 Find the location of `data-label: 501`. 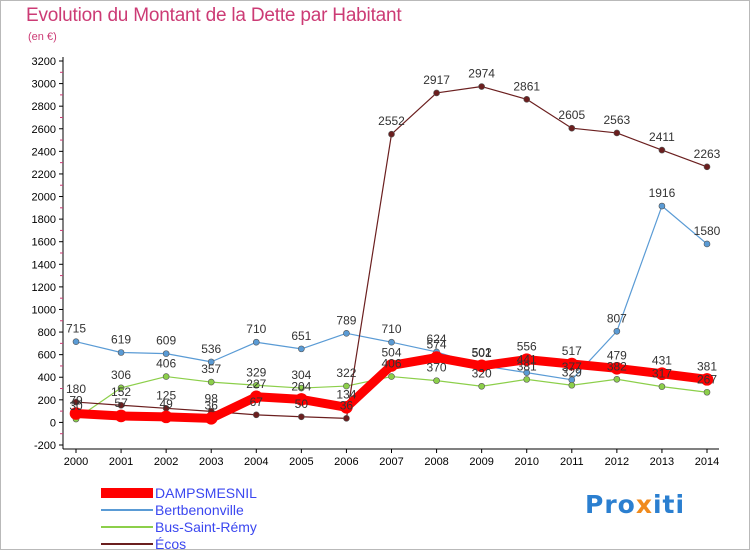

data-label: 501 is located at coordinates (482, 353).